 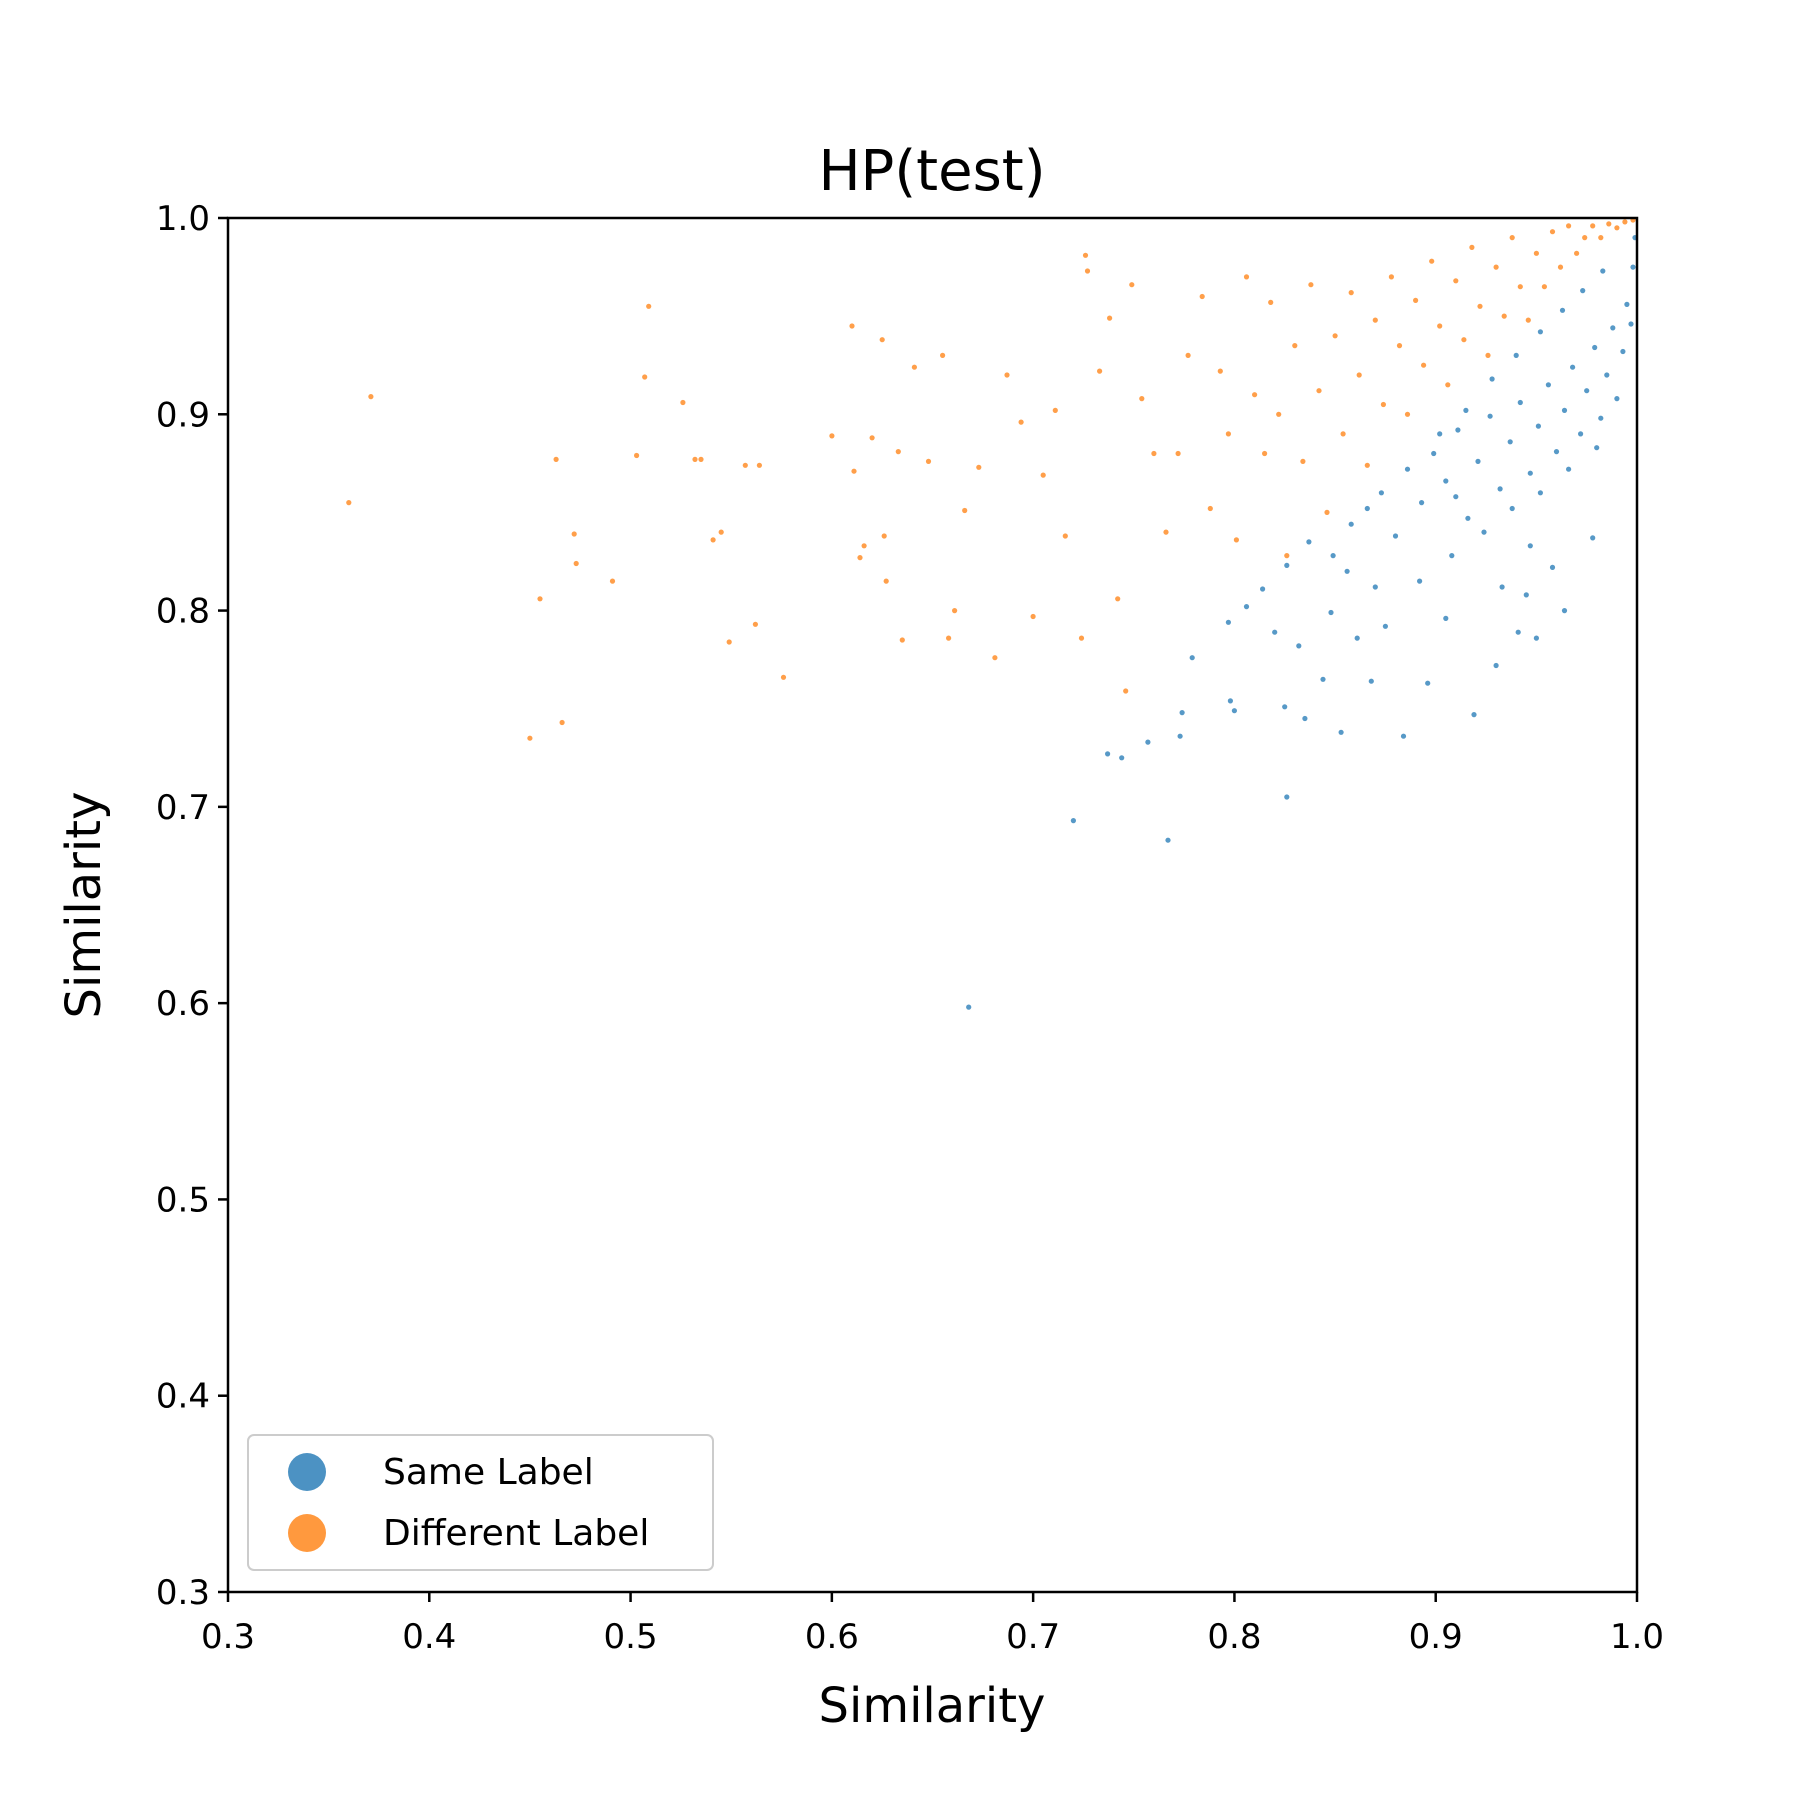 I want to click on legend: Same Label Different Label, so click(x=480, y=1502).